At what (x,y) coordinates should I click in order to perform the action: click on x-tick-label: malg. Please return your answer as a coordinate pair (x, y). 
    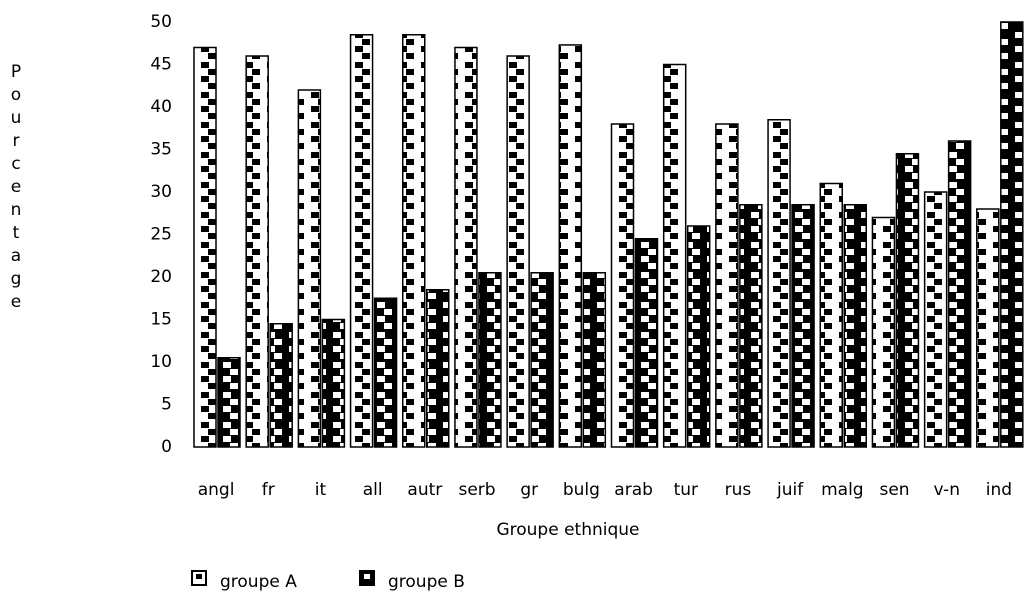
    Looking at the image, I should click on (842, 490).